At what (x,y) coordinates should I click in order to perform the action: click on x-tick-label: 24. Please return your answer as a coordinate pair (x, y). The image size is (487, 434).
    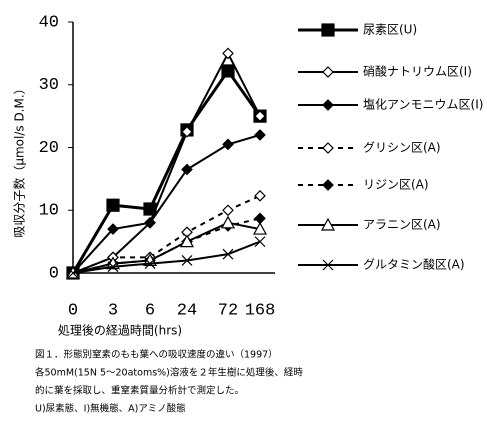
    Looking at the image, I should click on (187, 310).